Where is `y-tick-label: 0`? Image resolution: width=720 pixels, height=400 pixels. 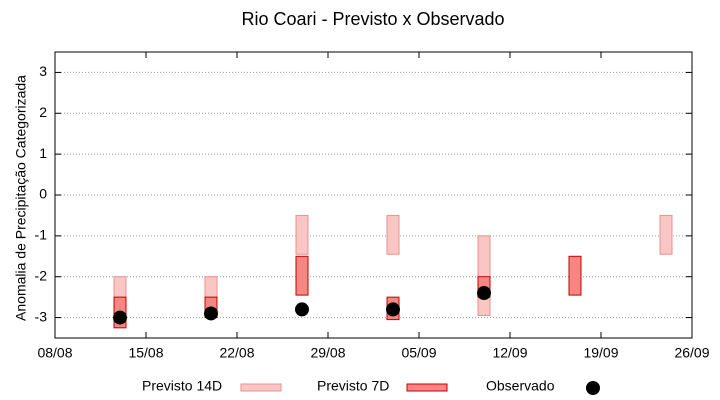
y-tick-label: 0 is located at coordinates (43, 194).